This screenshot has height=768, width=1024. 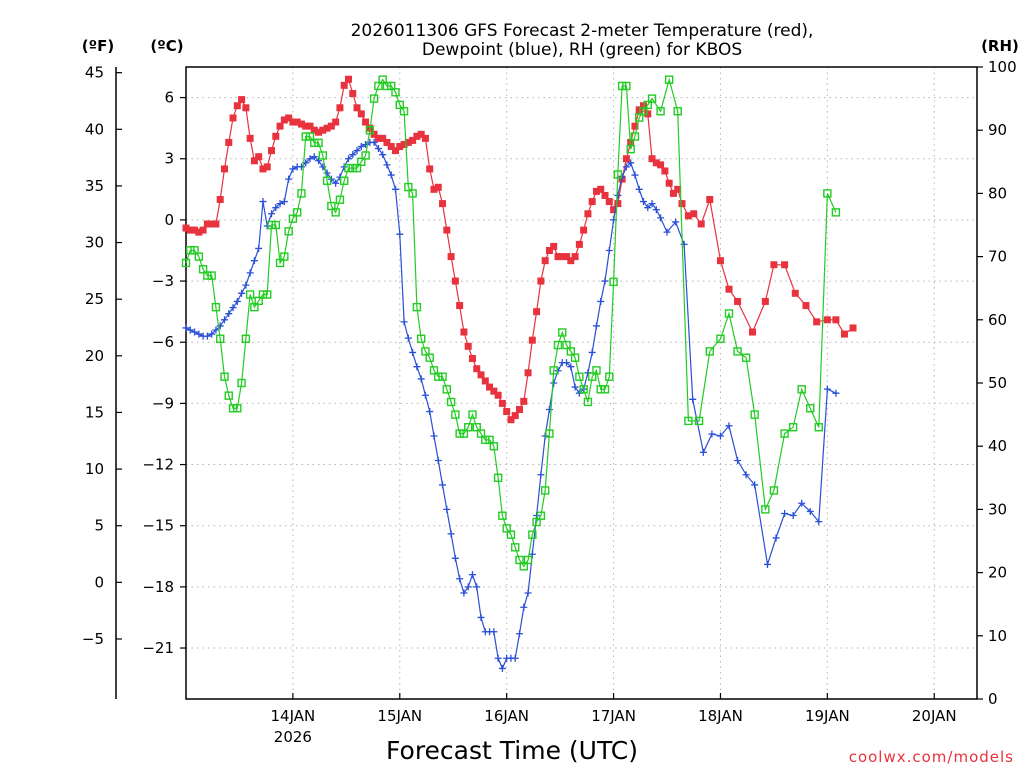 What do you see at coordinates (169, 159) in the screenshot?
I see `celsius-tick-label: 3` at bounding box center [169, 159].